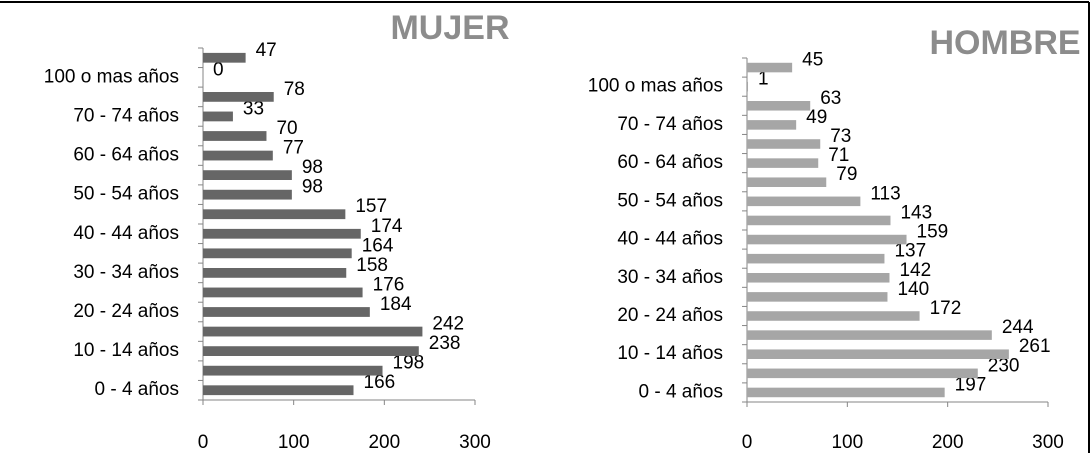  What do you see at coordinates (387, 226) in the screenshot?
I see `data-label: 174` at bounding box center [387, 226].